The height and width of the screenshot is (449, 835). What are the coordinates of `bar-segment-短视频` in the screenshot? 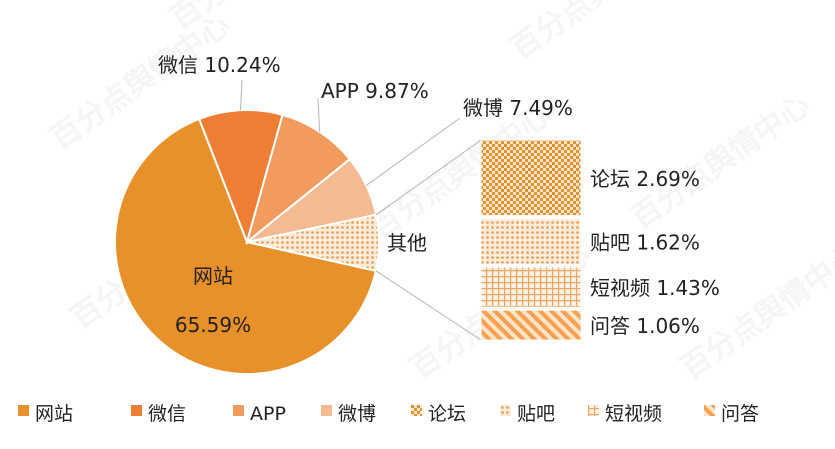 It's located at (531, 287).